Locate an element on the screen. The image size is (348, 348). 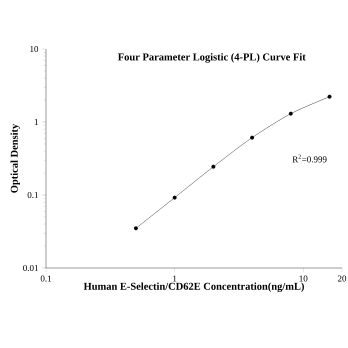
x-tick-label: 1 is located at coordinates (174, 279).